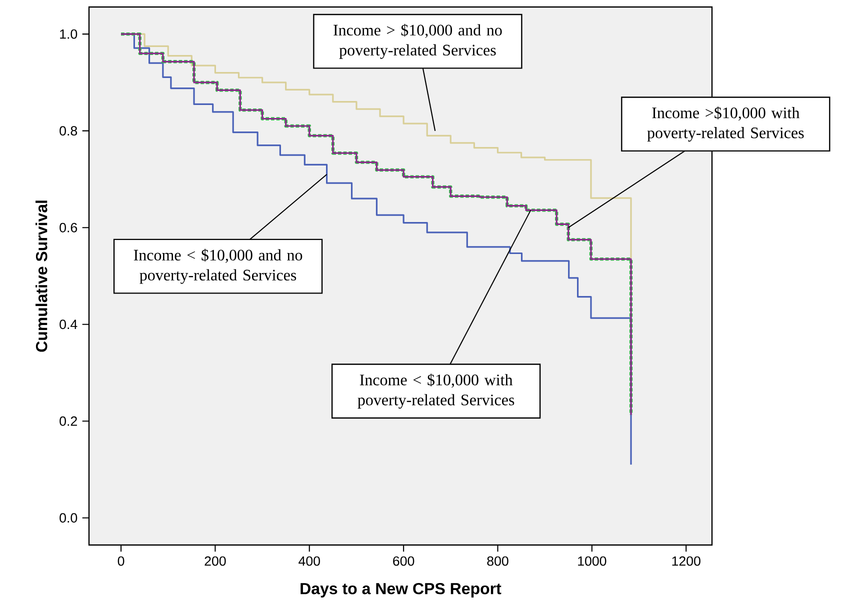  What do you see at coordinates (218, 266) in the screenshot?
I see `annotation: Income < $10,000 and no poverty-related Services` at bounding box center [218, 266].